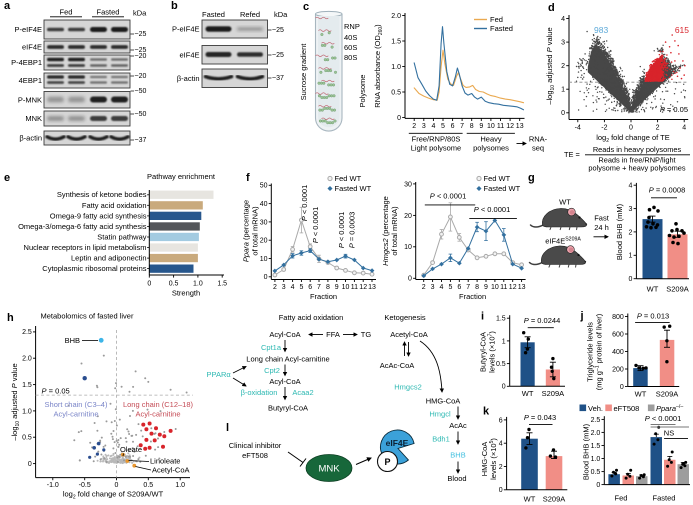 This screenshot has height=505, width=693. What do you see at coordinates (619, 231) in the screenshot?
I see `svg-text: Blood BHB (mM)` at bounding box center [619, 231].